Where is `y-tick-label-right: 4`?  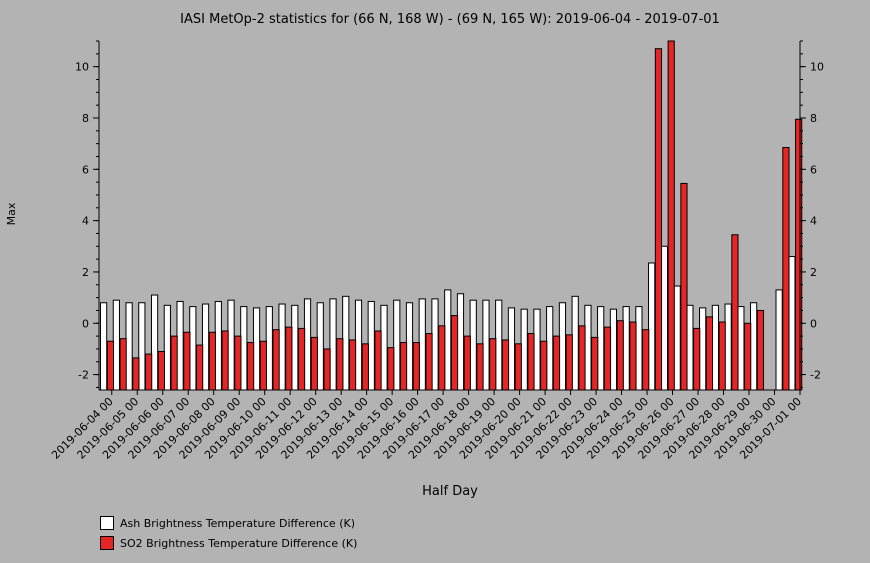
y-tick-label-right: 4 is located at coordinates (813, 221).